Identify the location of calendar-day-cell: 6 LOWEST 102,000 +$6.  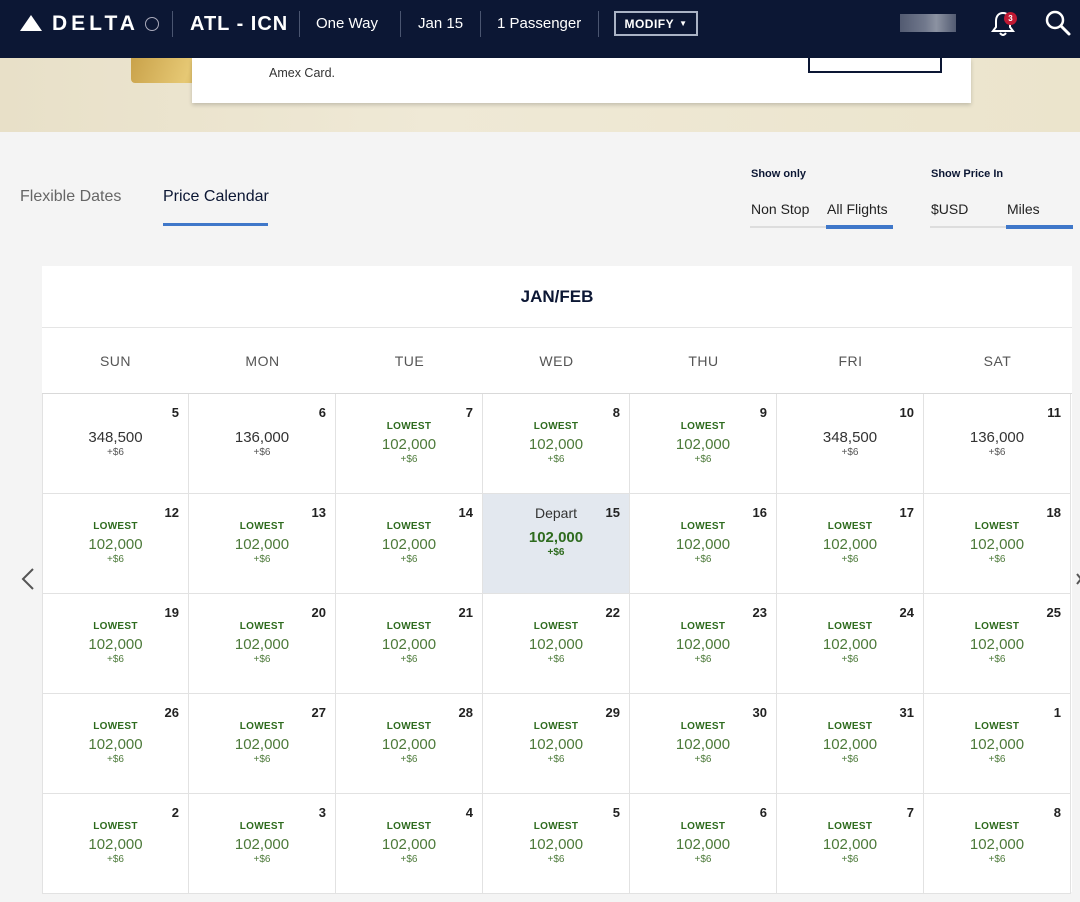
(703, 844).